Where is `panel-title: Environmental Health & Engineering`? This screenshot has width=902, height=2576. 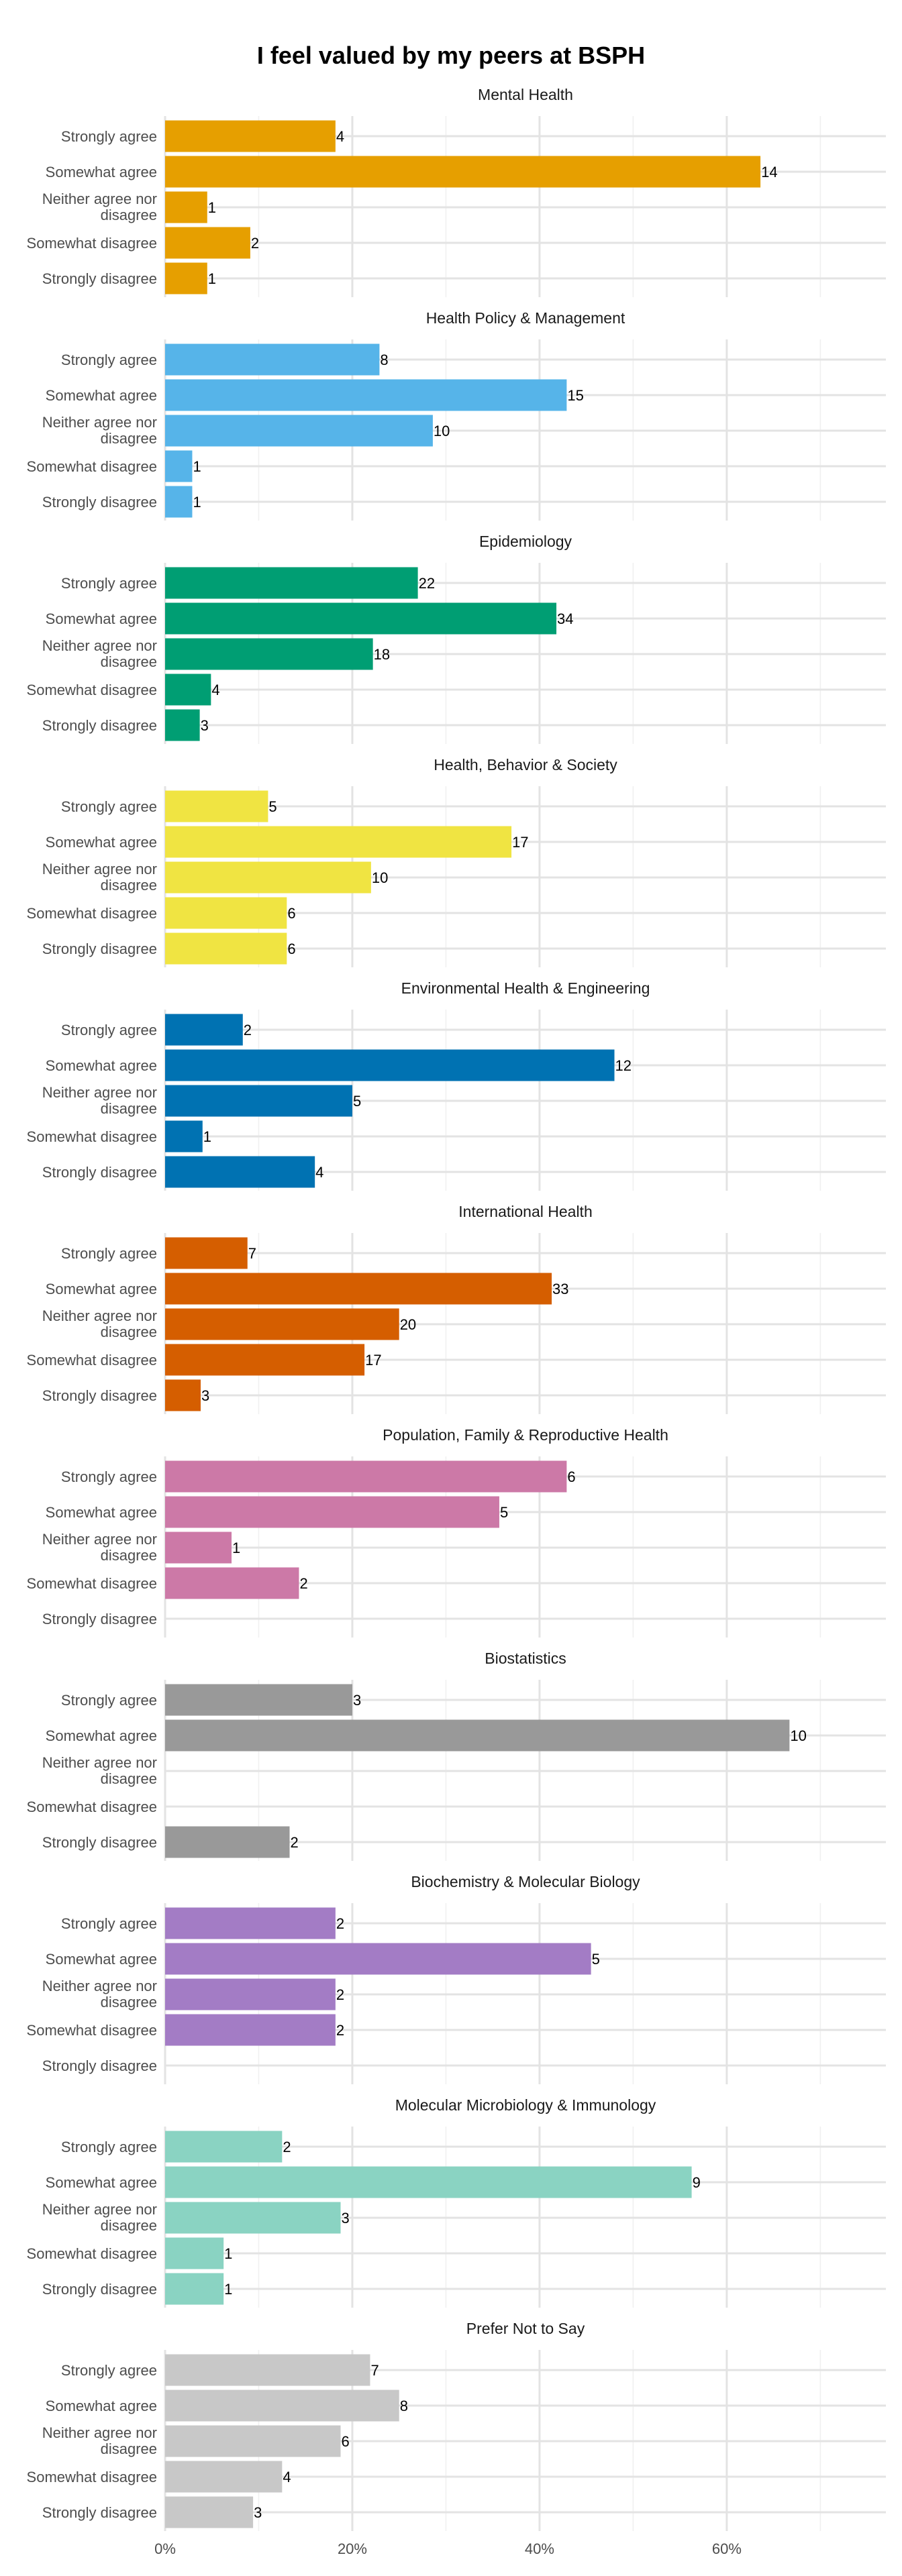
panel-title: Environmental Health & Engineering is located at coordinates (525, 988).